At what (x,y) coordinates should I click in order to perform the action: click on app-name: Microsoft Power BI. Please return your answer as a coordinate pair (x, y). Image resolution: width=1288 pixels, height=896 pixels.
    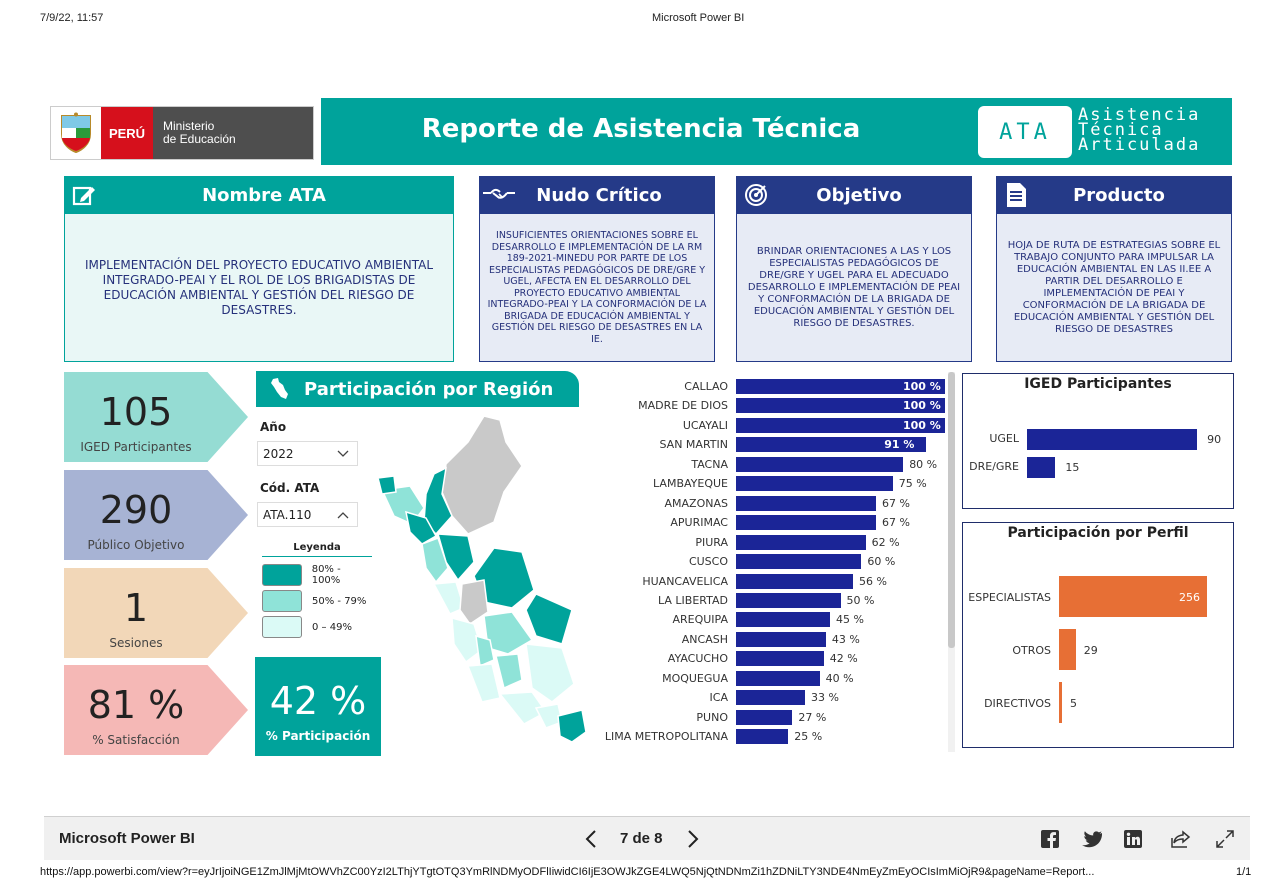
    Looking at the image, I should click on (127, 838).